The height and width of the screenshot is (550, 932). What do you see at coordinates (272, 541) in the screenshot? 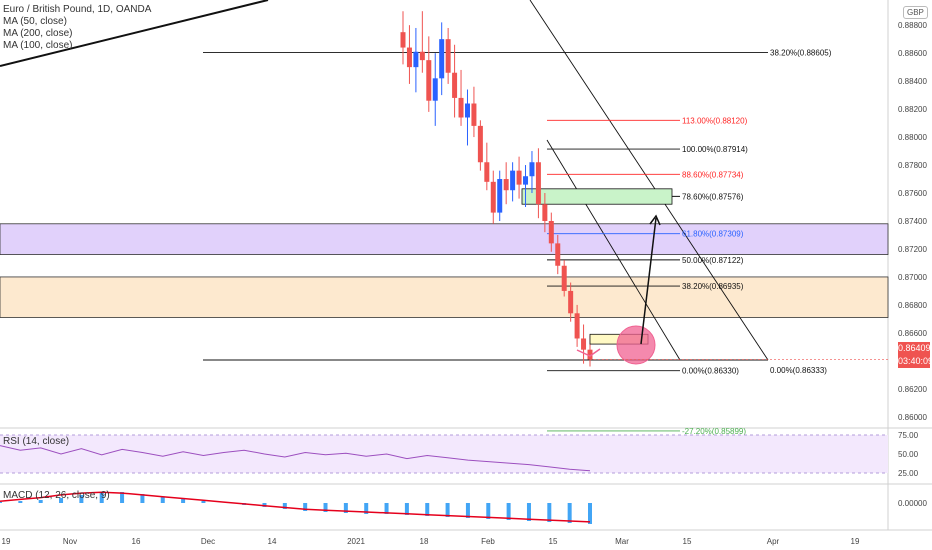
I see `time-tick-label: 14` at bounding box center [272, 541].